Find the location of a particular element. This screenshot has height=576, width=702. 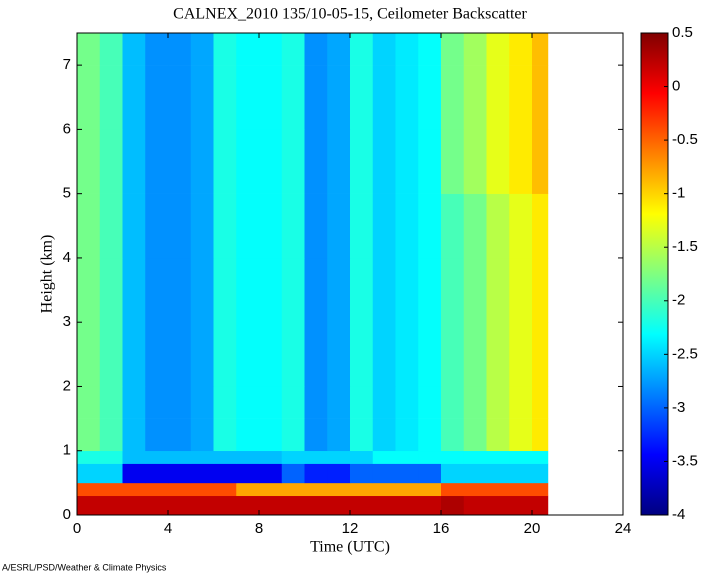

x-tick-label: 0 is located at coordinates (77, 528).